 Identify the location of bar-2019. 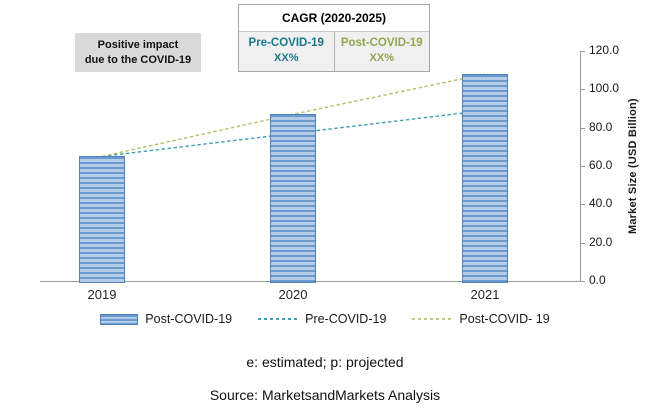
(102, 219).